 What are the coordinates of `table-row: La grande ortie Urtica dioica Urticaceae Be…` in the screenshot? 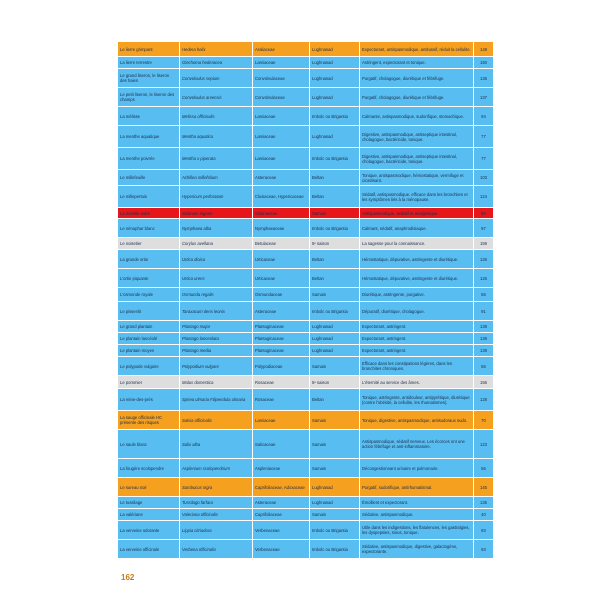 It's located at (305, 259).